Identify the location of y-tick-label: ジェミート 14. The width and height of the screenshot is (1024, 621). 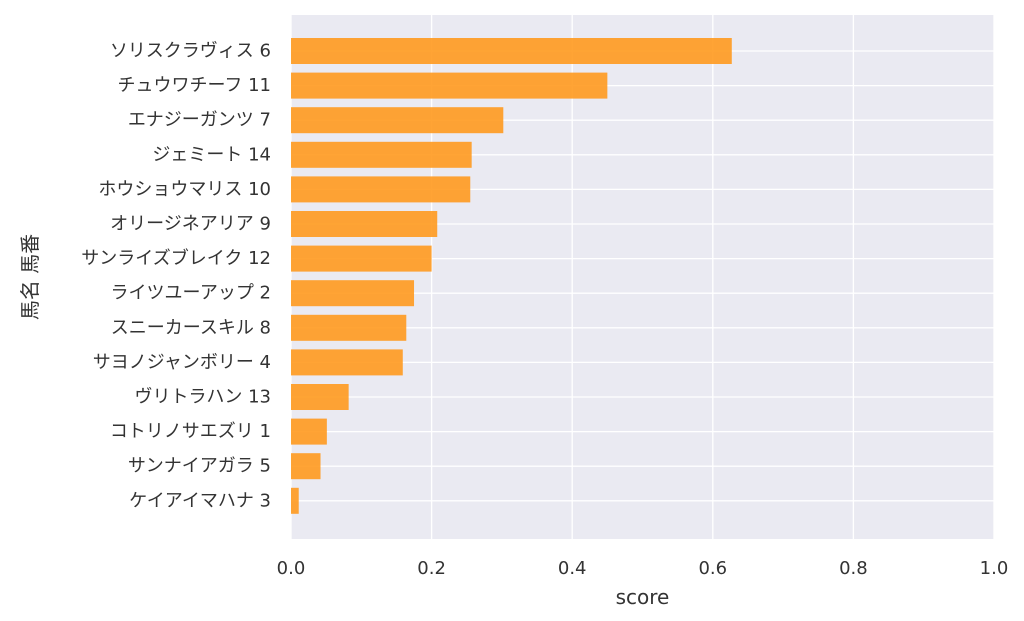
(211, 154).